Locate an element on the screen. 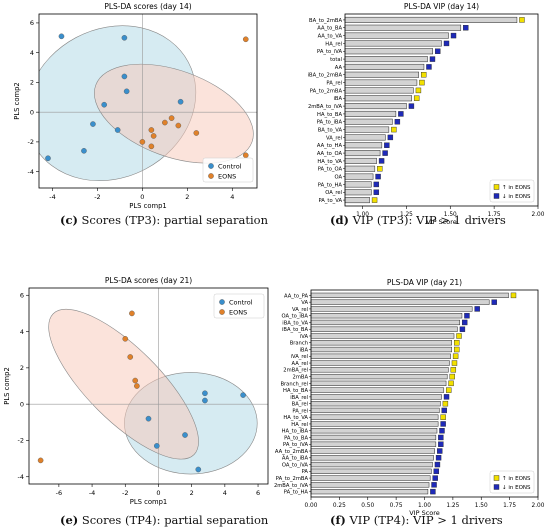  legend-label-eons: EONS is located at coordinates (238, 312).